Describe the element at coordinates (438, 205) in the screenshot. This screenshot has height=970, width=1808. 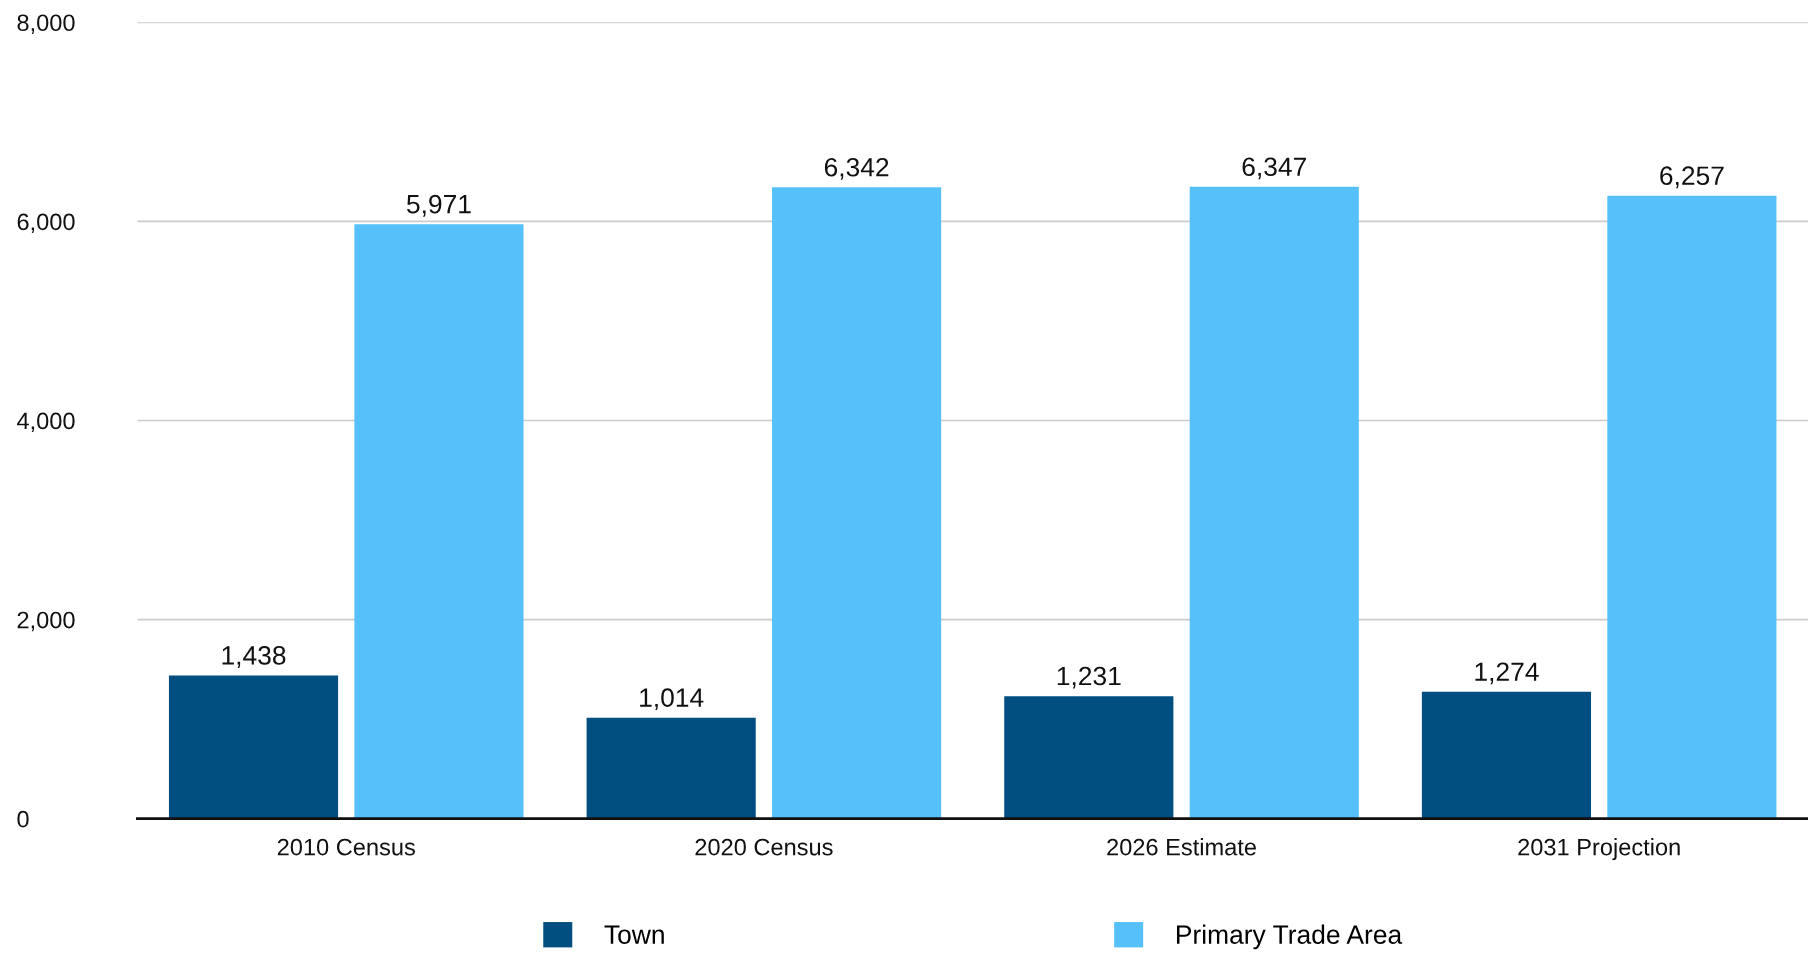
I see `data-label: 5,971` at that location.